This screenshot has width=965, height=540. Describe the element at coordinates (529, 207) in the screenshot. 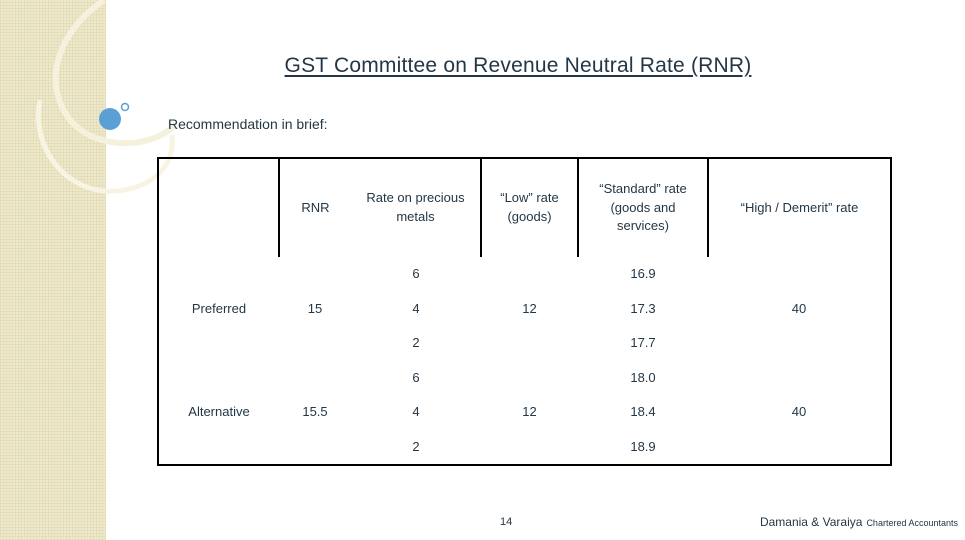

I see `header-low-rate: “Low” rate (goods)` at that location.